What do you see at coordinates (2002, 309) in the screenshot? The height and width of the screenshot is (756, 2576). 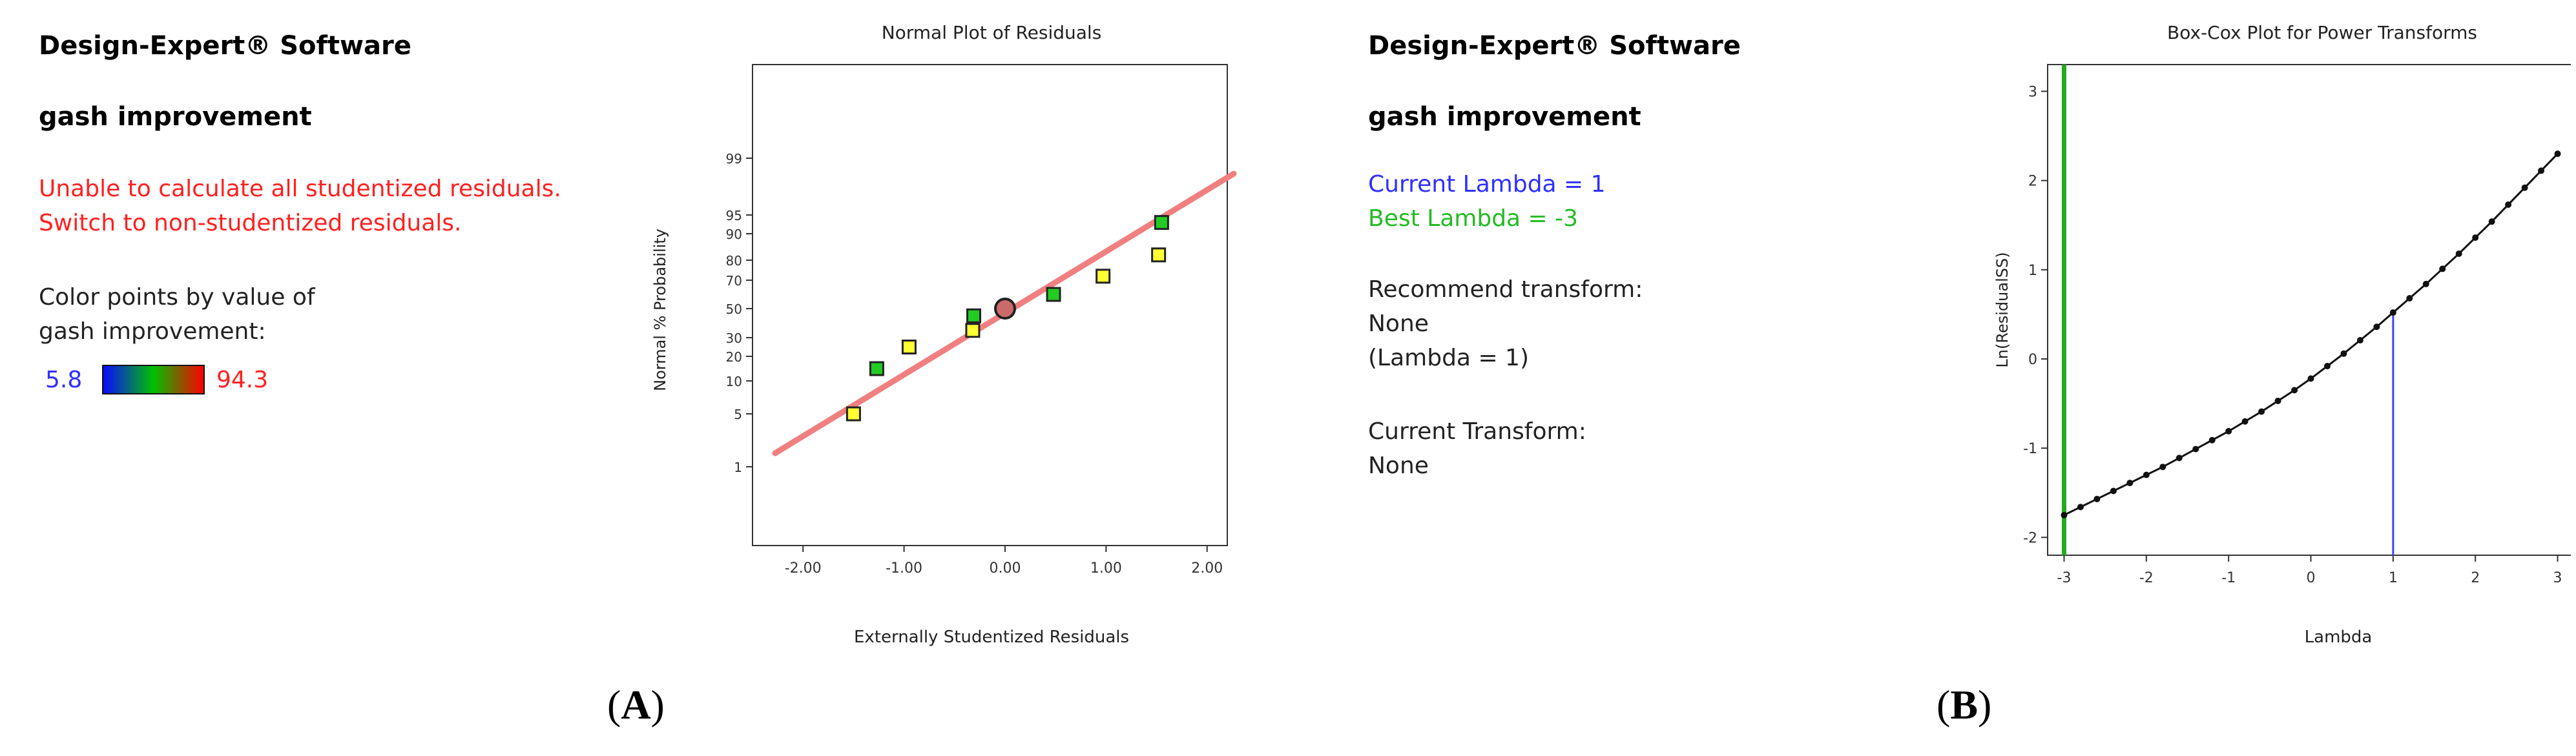 I see `boxcox-plot-ylabel: Ln(ResidualSS)` at bounding box center [2002, 309].